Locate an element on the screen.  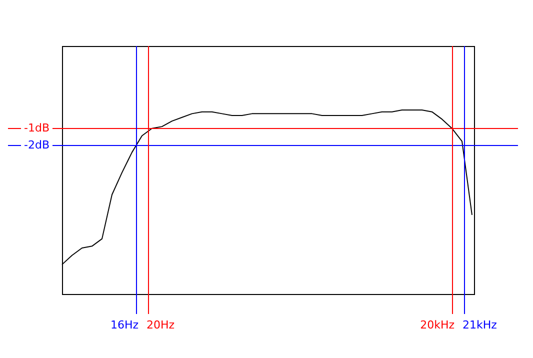
text: 16Hz is located at coordinates (124, 325).